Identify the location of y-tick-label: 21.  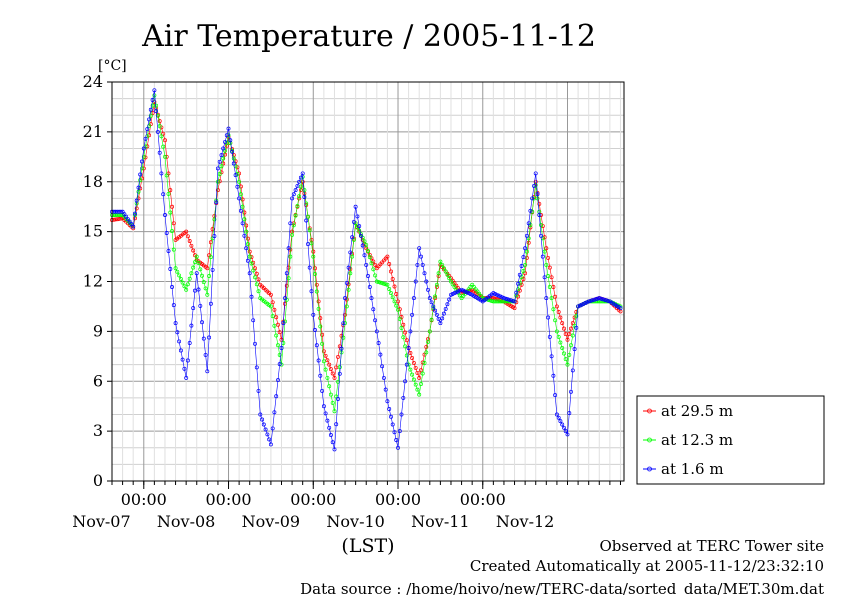
(93, 131).